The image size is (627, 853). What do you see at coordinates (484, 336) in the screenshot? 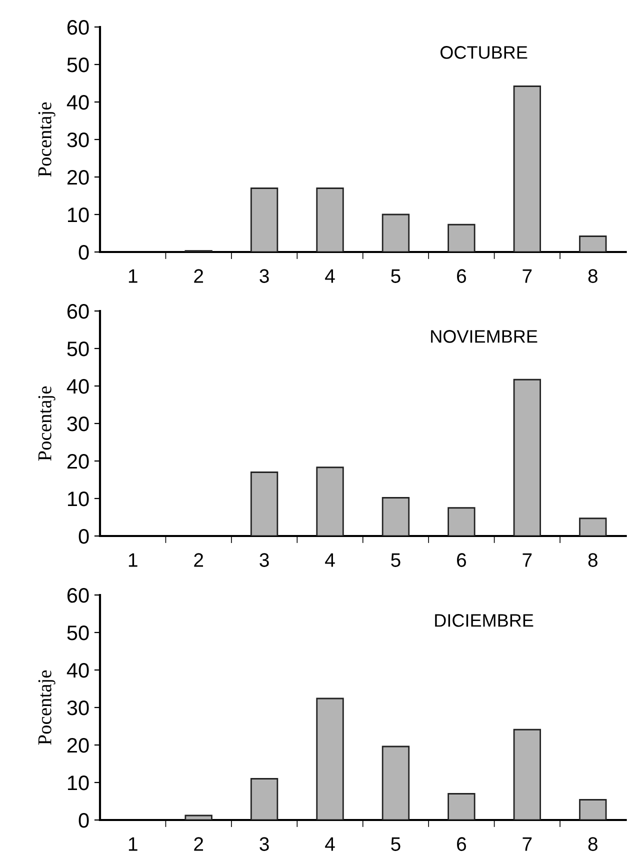
I see `text: NOVIEMBRE` at bounding box center [484, 336].